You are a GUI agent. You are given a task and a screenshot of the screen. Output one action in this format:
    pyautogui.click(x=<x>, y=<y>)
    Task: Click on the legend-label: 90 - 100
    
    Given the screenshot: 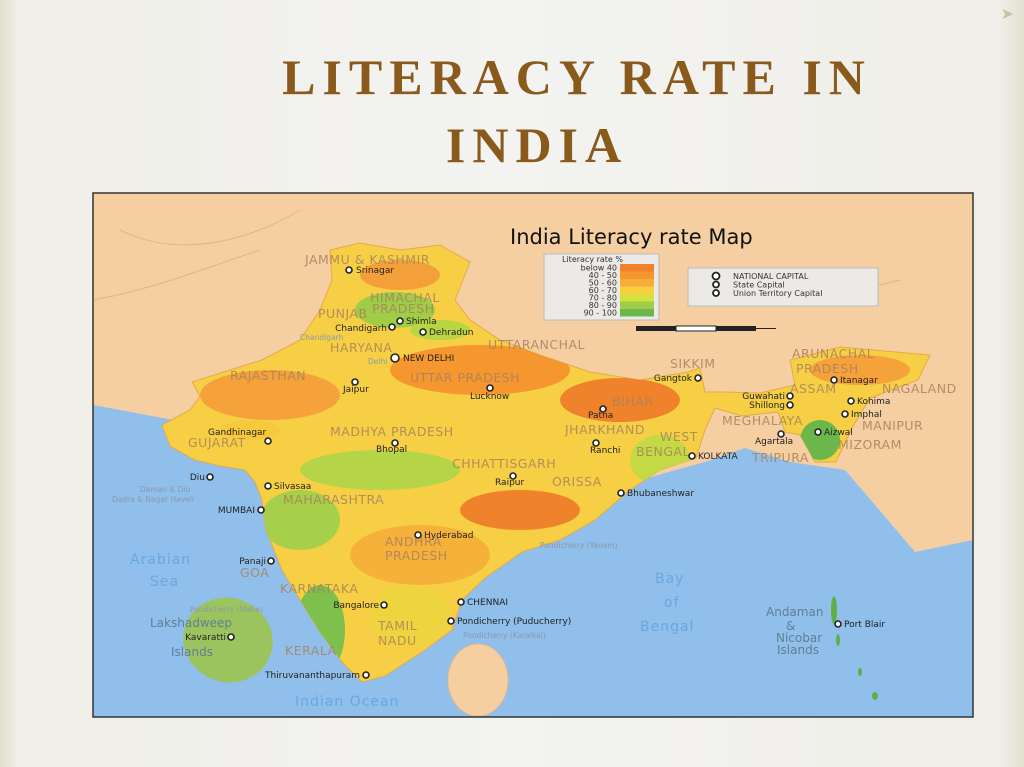 What is the action you would take?
    pyautogui.click(x=600, y=313)
    